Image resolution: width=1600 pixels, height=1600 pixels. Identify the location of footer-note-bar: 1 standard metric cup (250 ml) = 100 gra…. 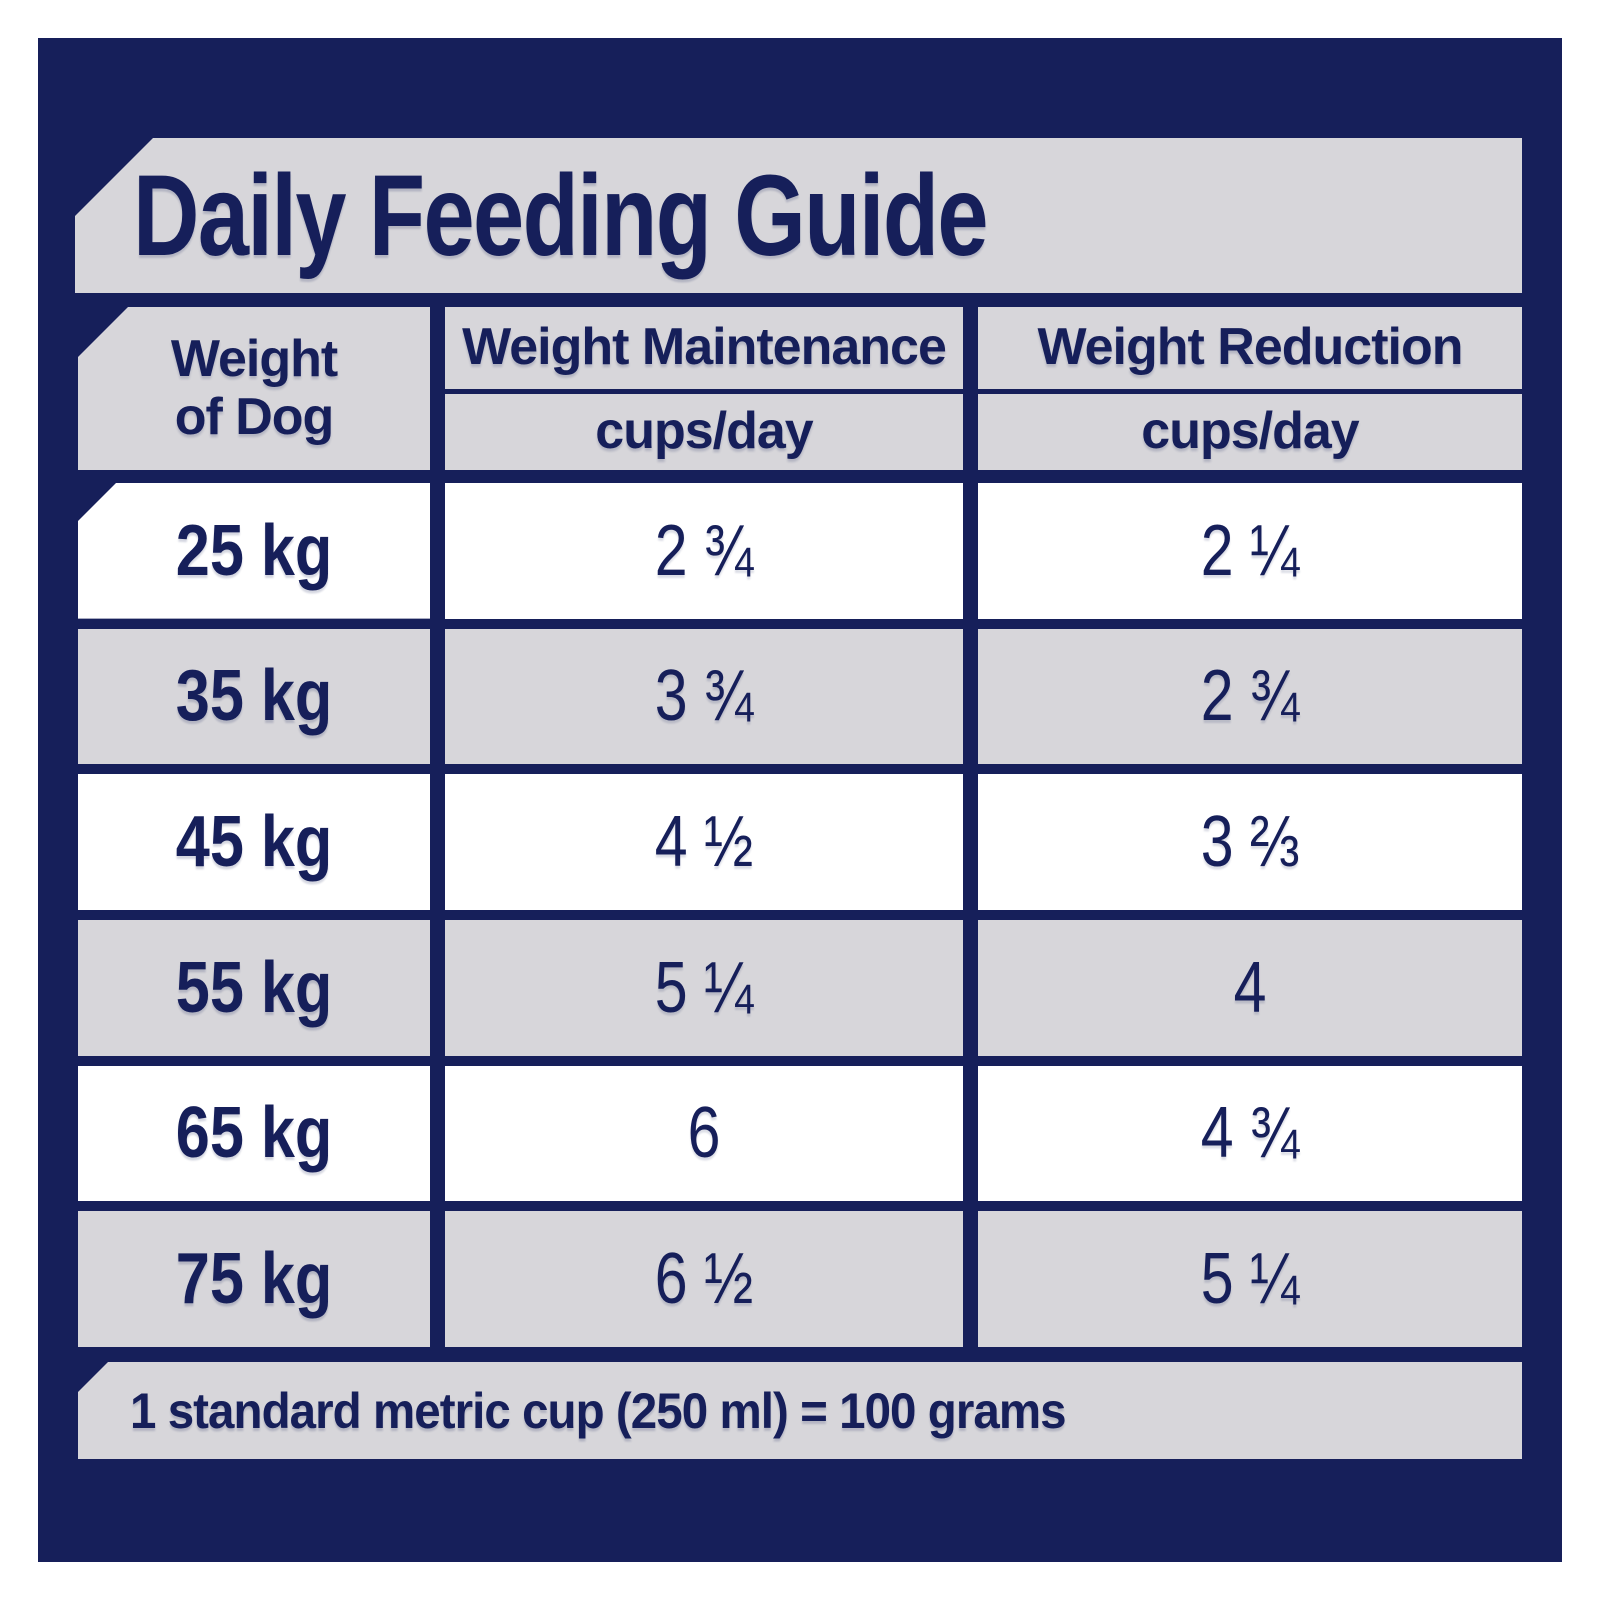
(800, 1410).